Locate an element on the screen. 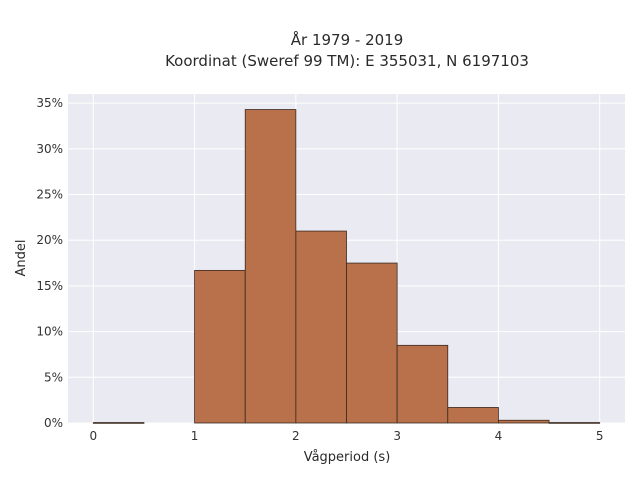 This screenshot has width=640, height=480. x-axis-label: Vågperiod (s) is located at coordinates (347, 457).